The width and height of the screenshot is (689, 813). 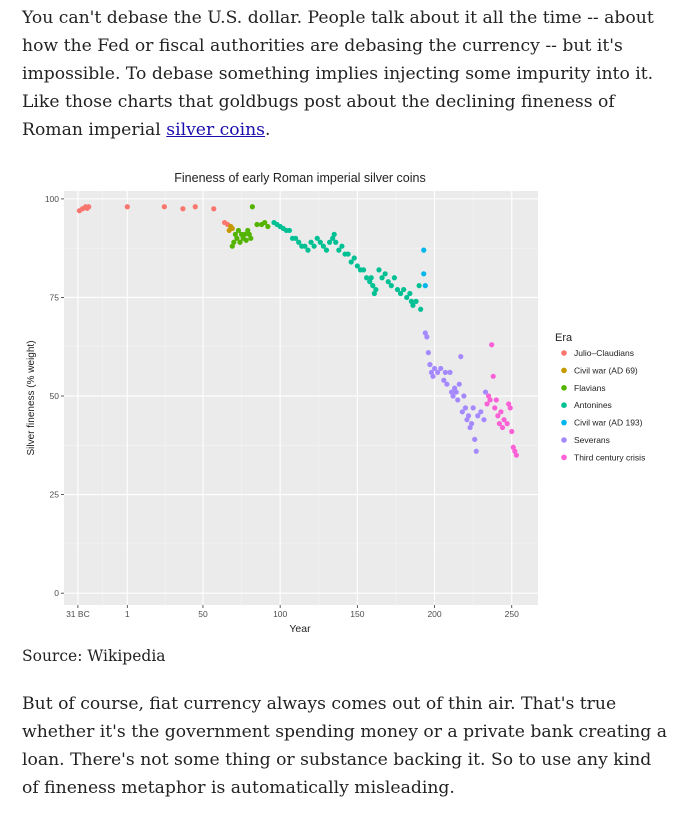 What do you see at coordinates (78, 614) in the screenshot?
I see `x-tick-label: 31 BC` at bounding box center [78, 614].